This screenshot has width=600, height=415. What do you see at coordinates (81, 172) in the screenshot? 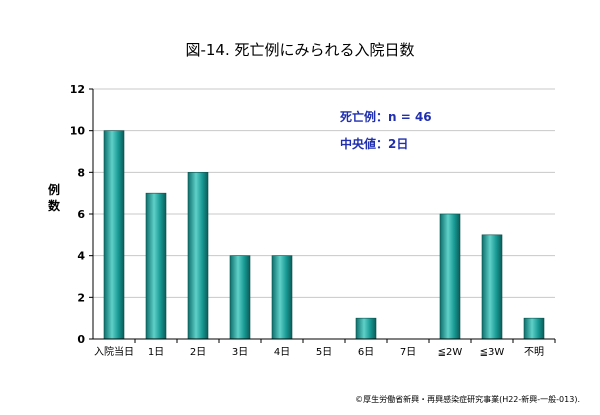
I see `y-tick-label: 8` at bounding box center [81, 172].